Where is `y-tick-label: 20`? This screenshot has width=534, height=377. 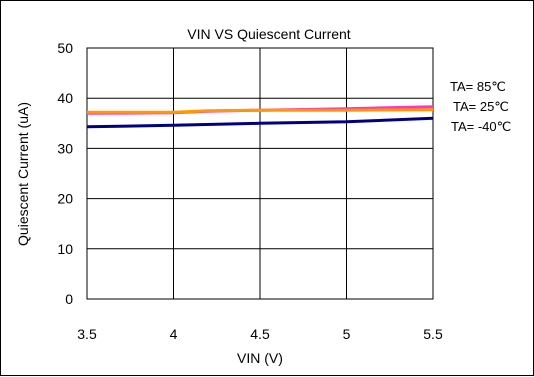
y-tick-label: 20 is located at coordinates (65, 199).